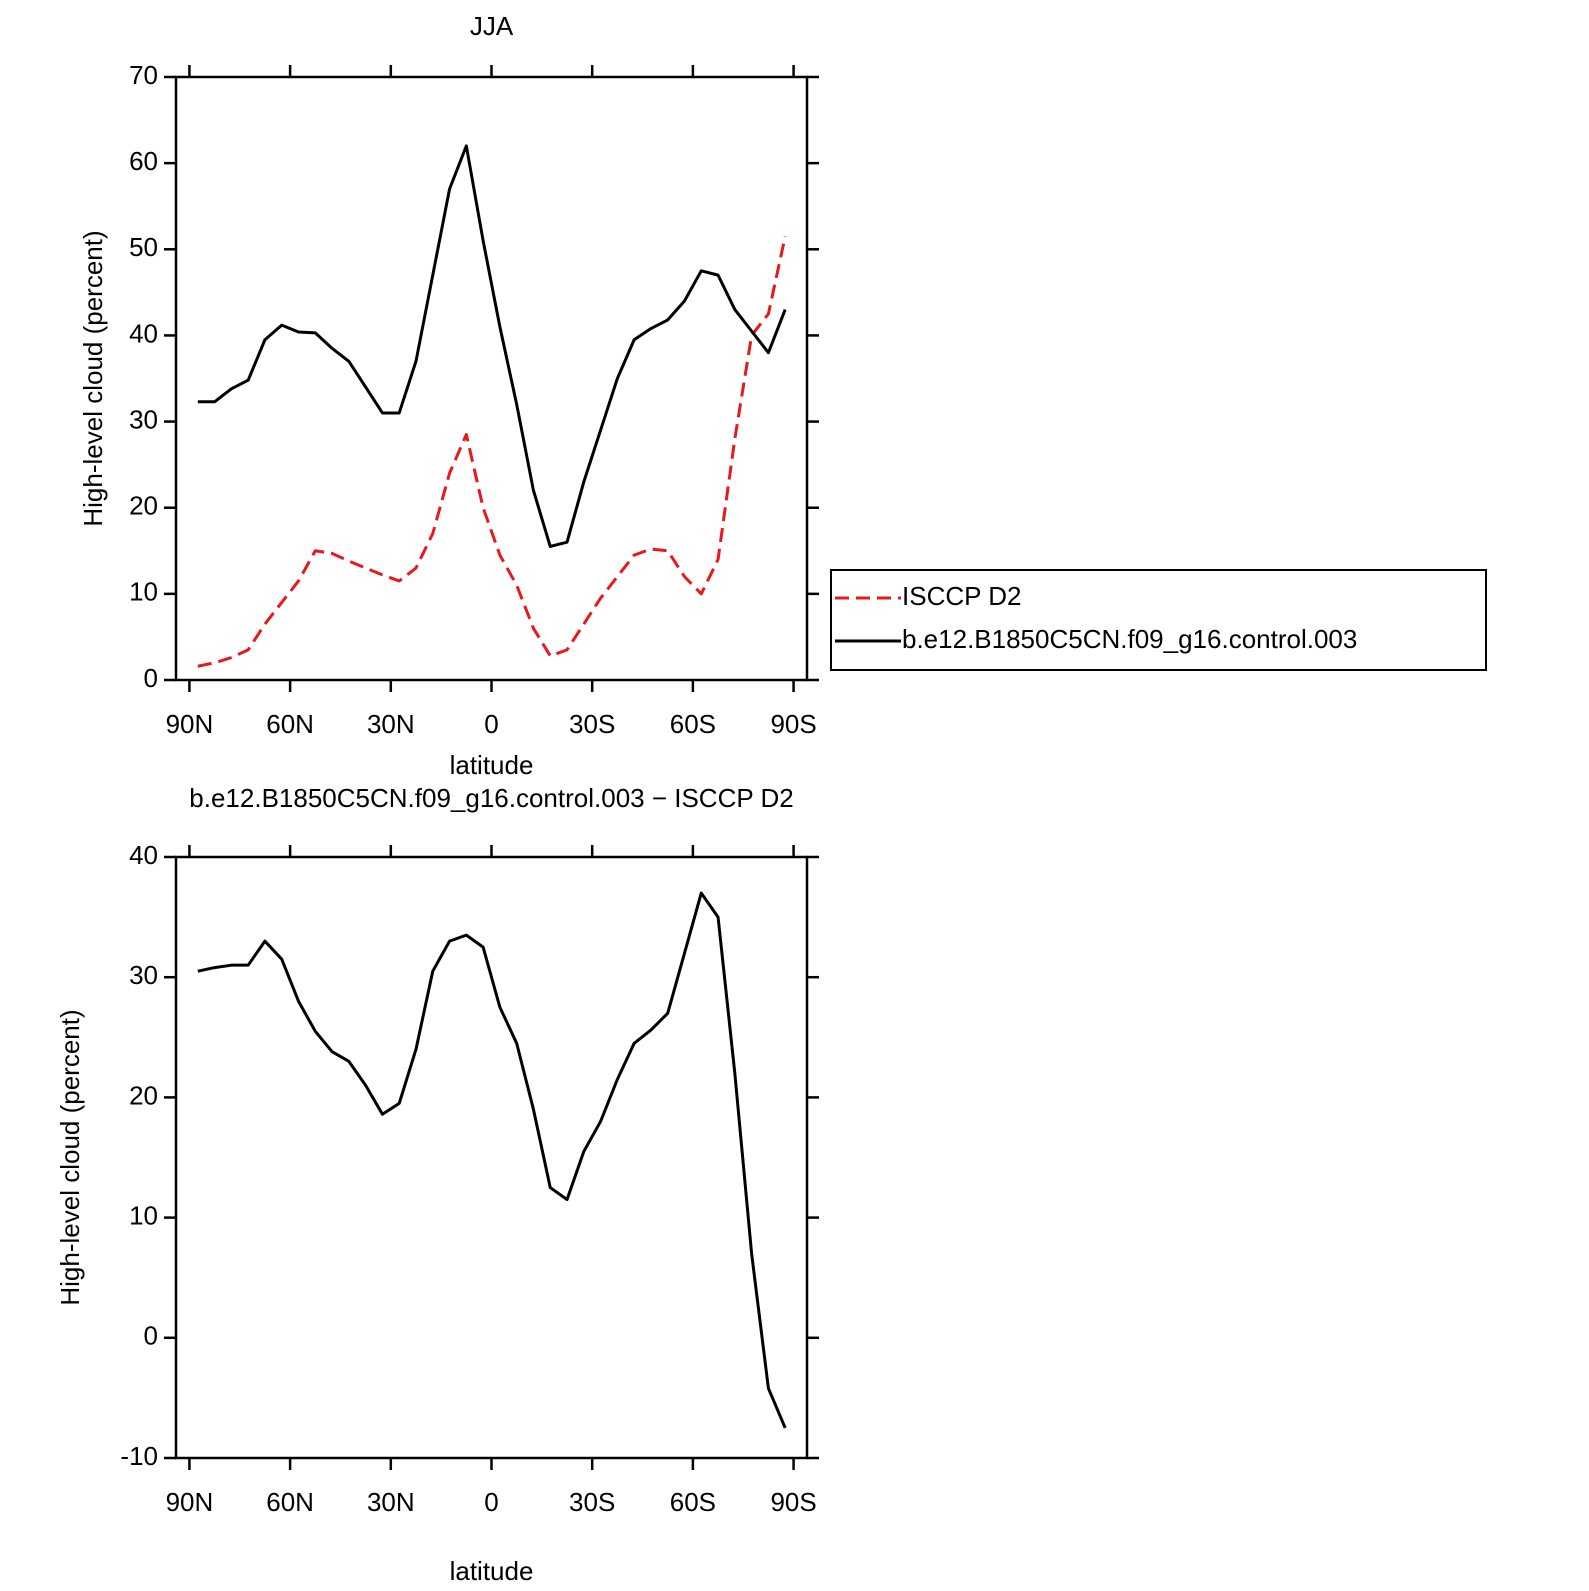 The width and height of the screenshot is (1589, 1591). Describe the element at coordinates (143, 161) in the screenshot. I see `y-tick-label: 60` at that location.